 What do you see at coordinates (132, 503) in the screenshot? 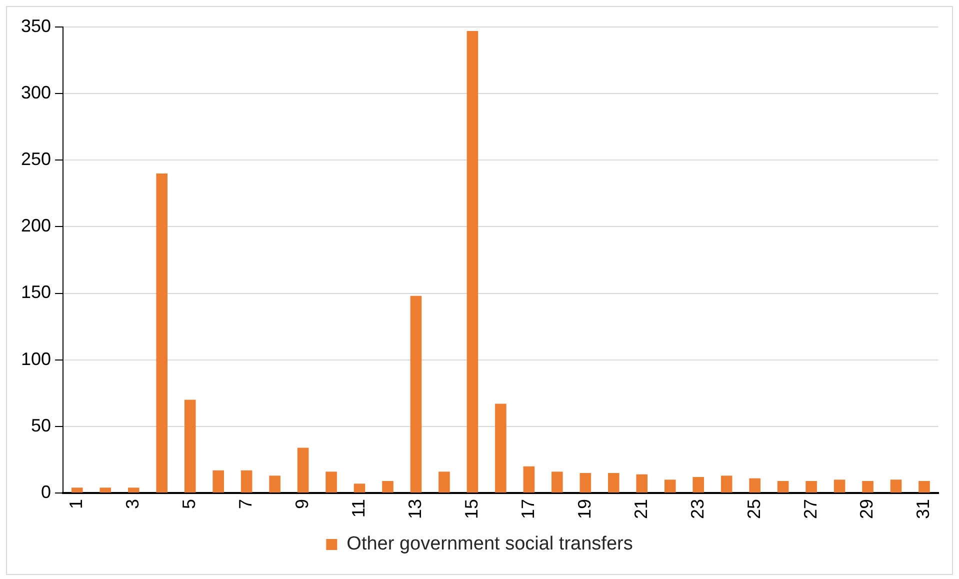
I see `x-tick-label: 3` at bounding box center [132, 503].